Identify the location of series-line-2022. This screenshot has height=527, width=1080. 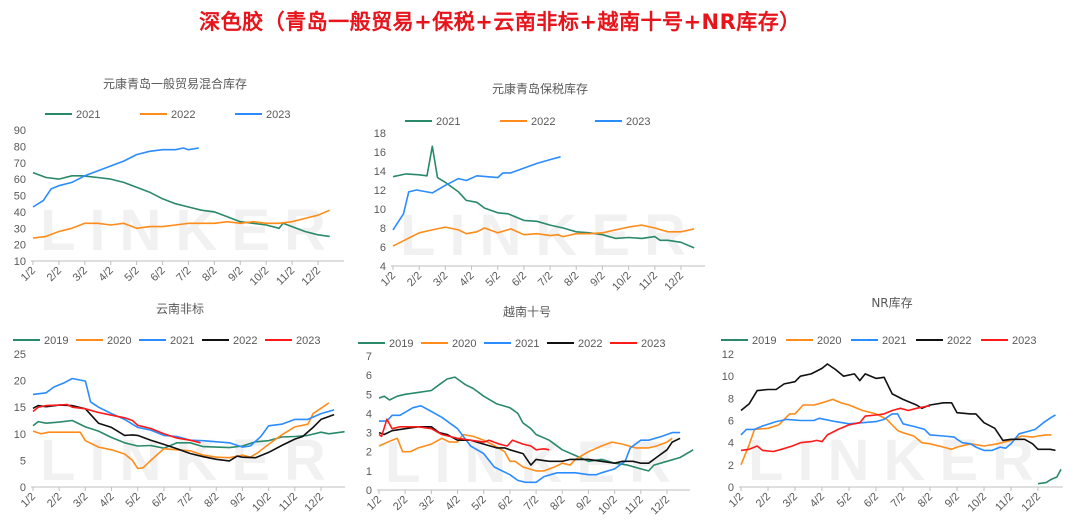
(898, 407).